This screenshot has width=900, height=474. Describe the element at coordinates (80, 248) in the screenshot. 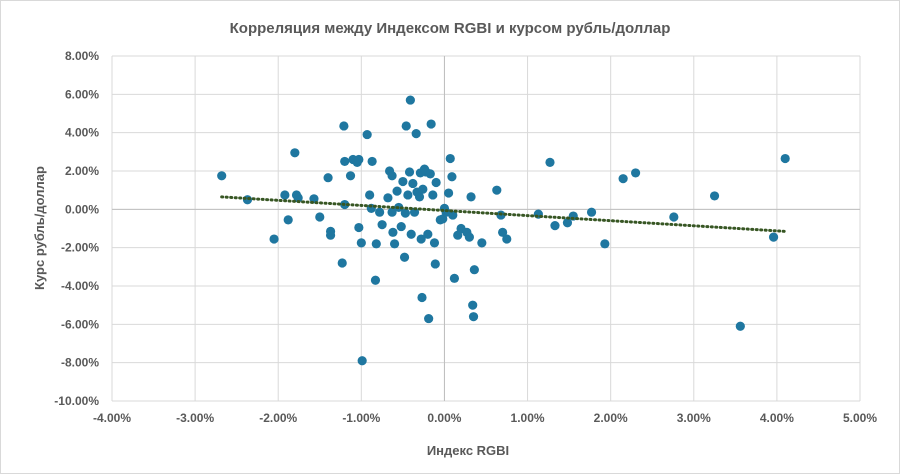

I see `y-tick-label: -2.00%` at that location.